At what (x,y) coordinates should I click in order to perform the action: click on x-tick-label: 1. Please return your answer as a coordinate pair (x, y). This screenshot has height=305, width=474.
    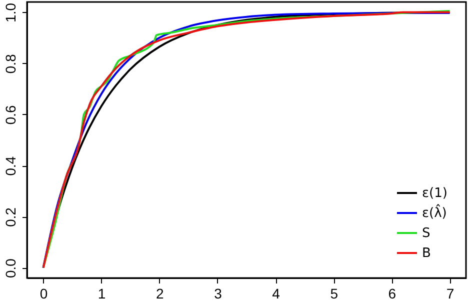
    Looking at the image, I should click on (102, 294).